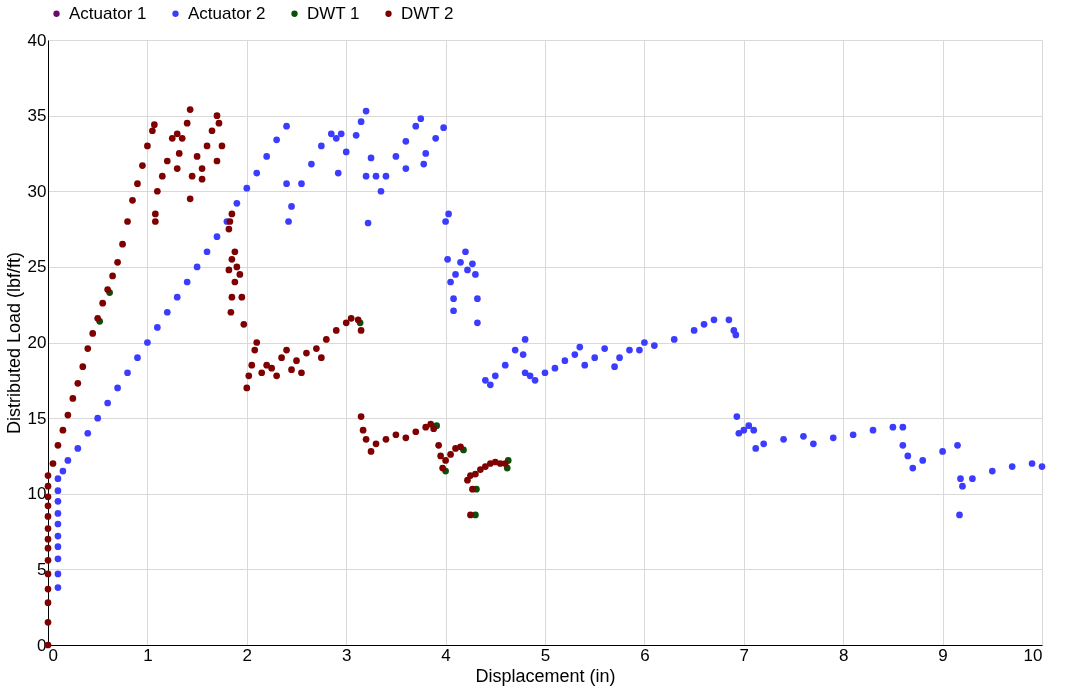 This screenshot has height=698, width=1081. Describe the element at coordinates (227, 13) in the screenshot. I see `legend-label: Actuator 2` at that location.